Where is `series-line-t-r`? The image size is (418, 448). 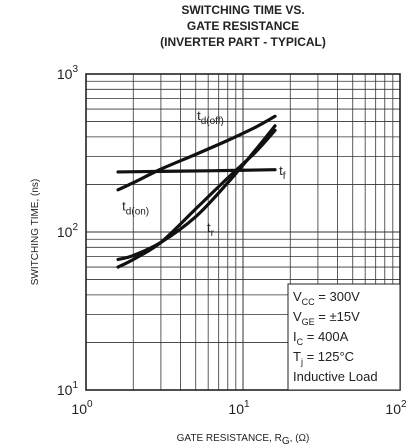
series-line-t-r is located at coordinates (196, 198).